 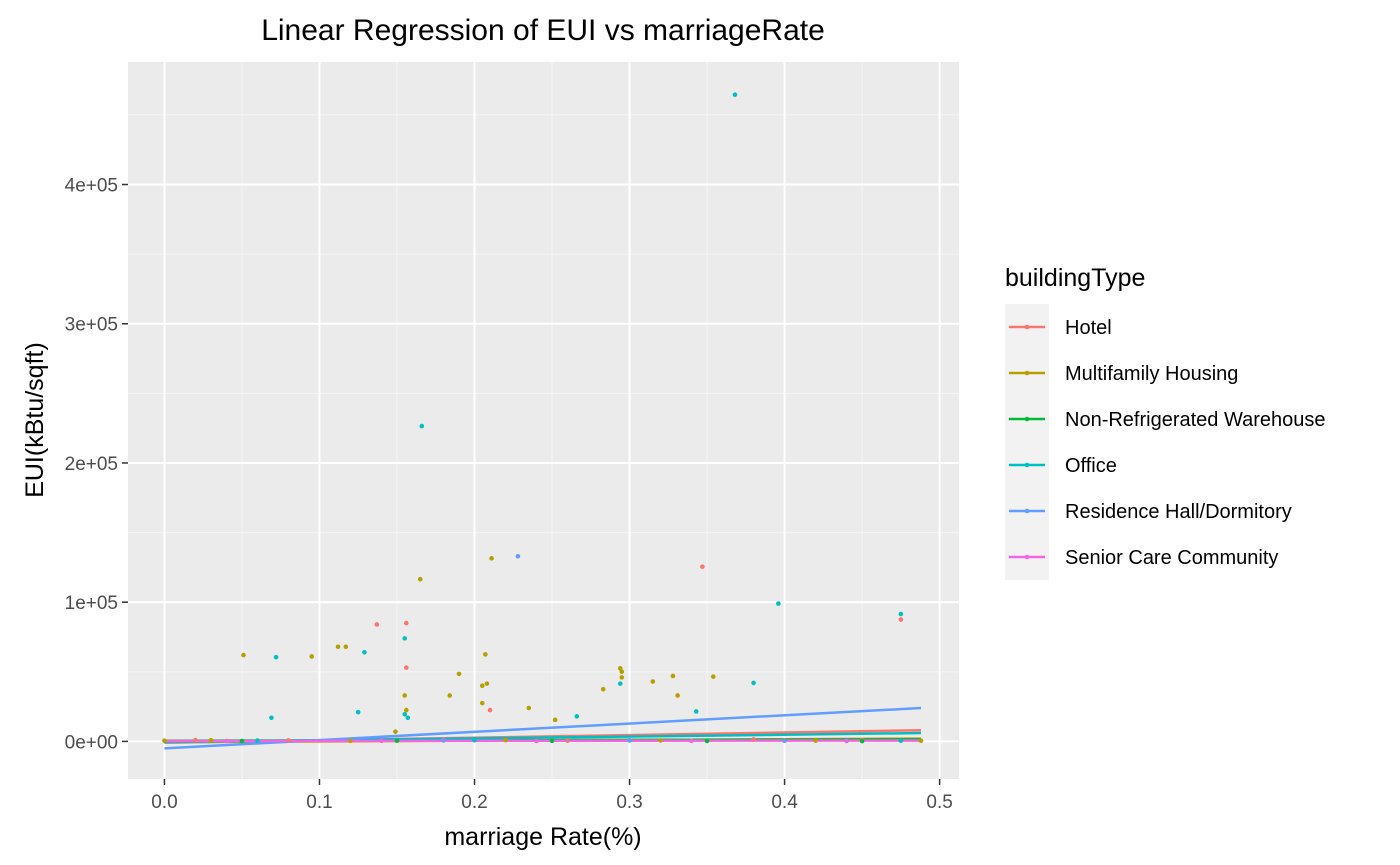 I want to click on legend-item: Non-Refrigerated Warehouse, so click(x=1167, y=420).